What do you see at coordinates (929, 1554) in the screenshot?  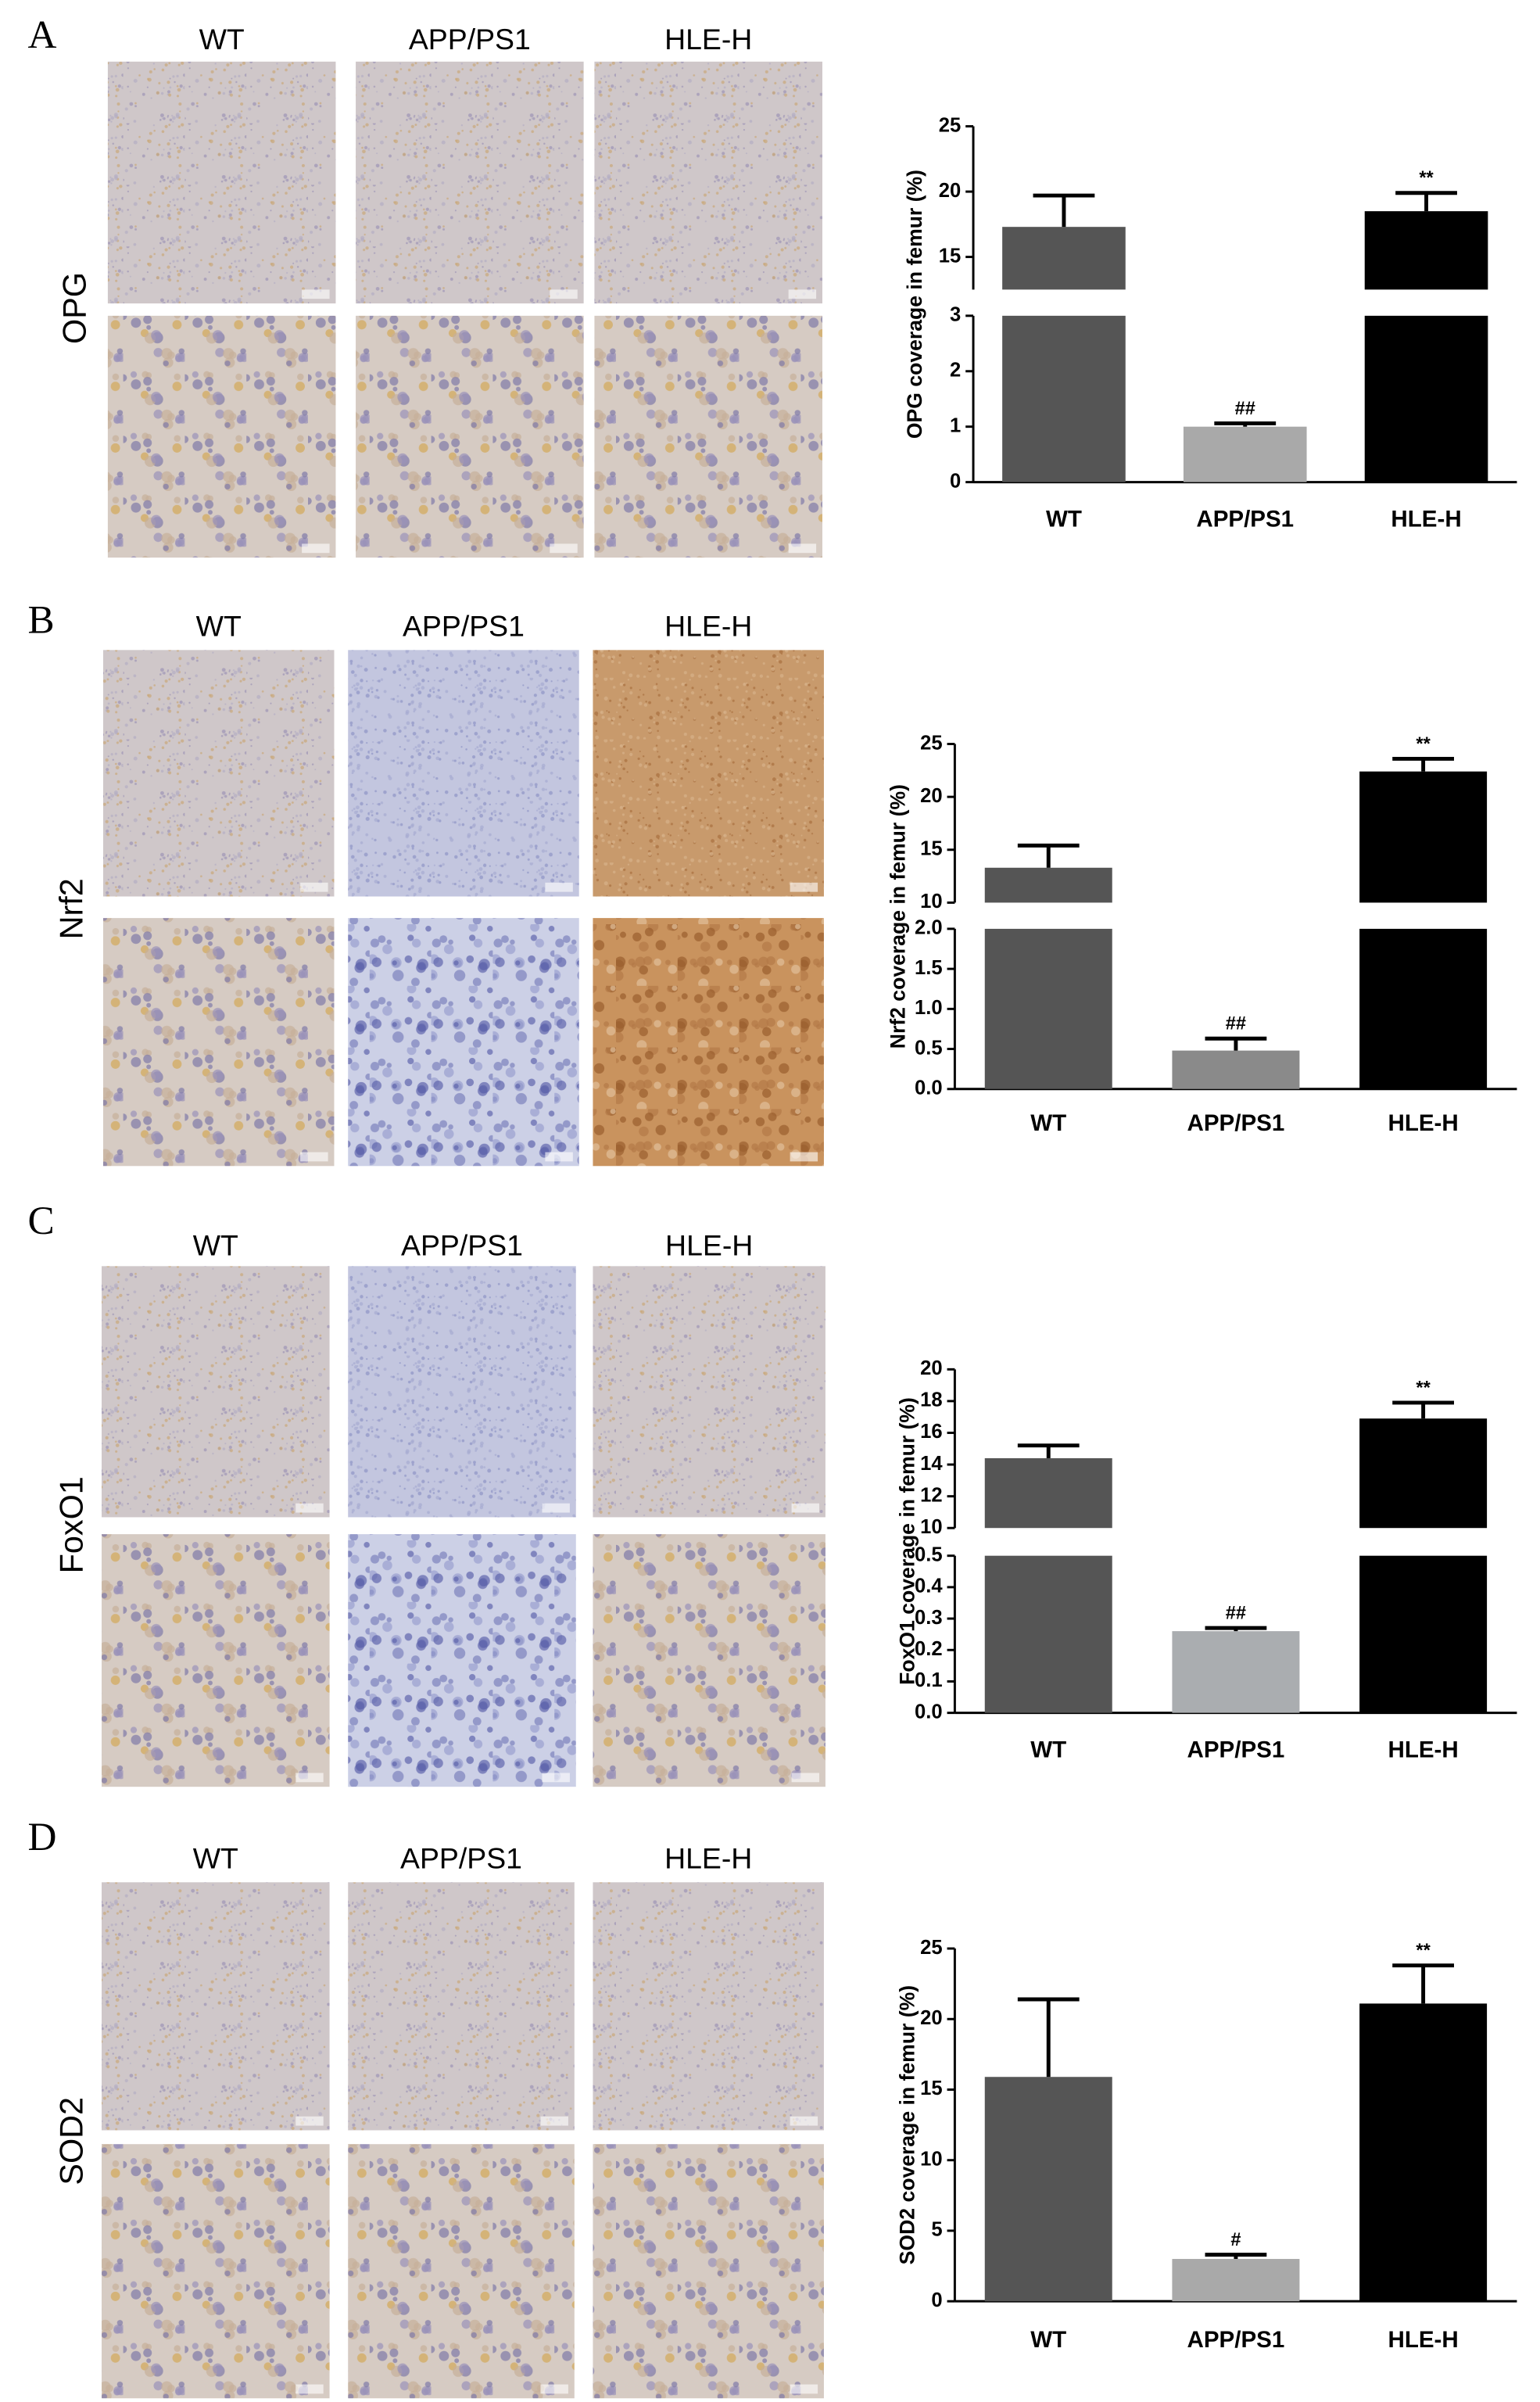 I see `y-tick-label: 0.5` at bounding box center [929, 1554].